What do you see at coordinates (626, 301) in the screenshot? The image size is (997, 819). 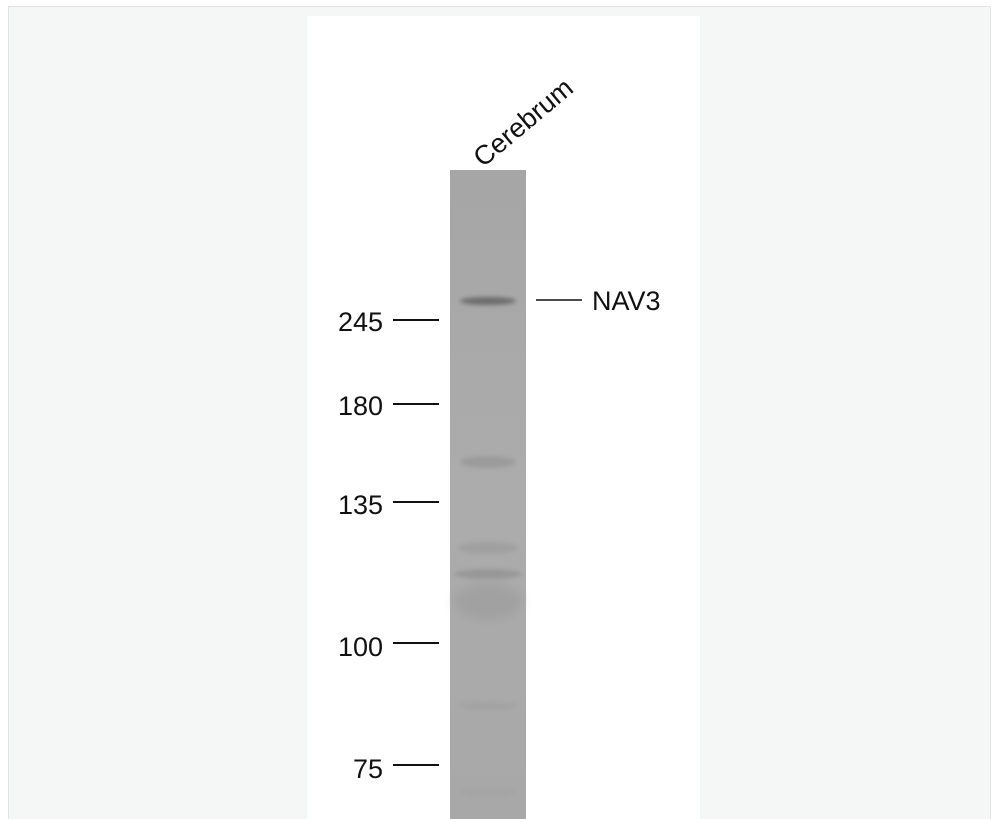 I see `target-label: NAV3` at bounding box center [626, 301].